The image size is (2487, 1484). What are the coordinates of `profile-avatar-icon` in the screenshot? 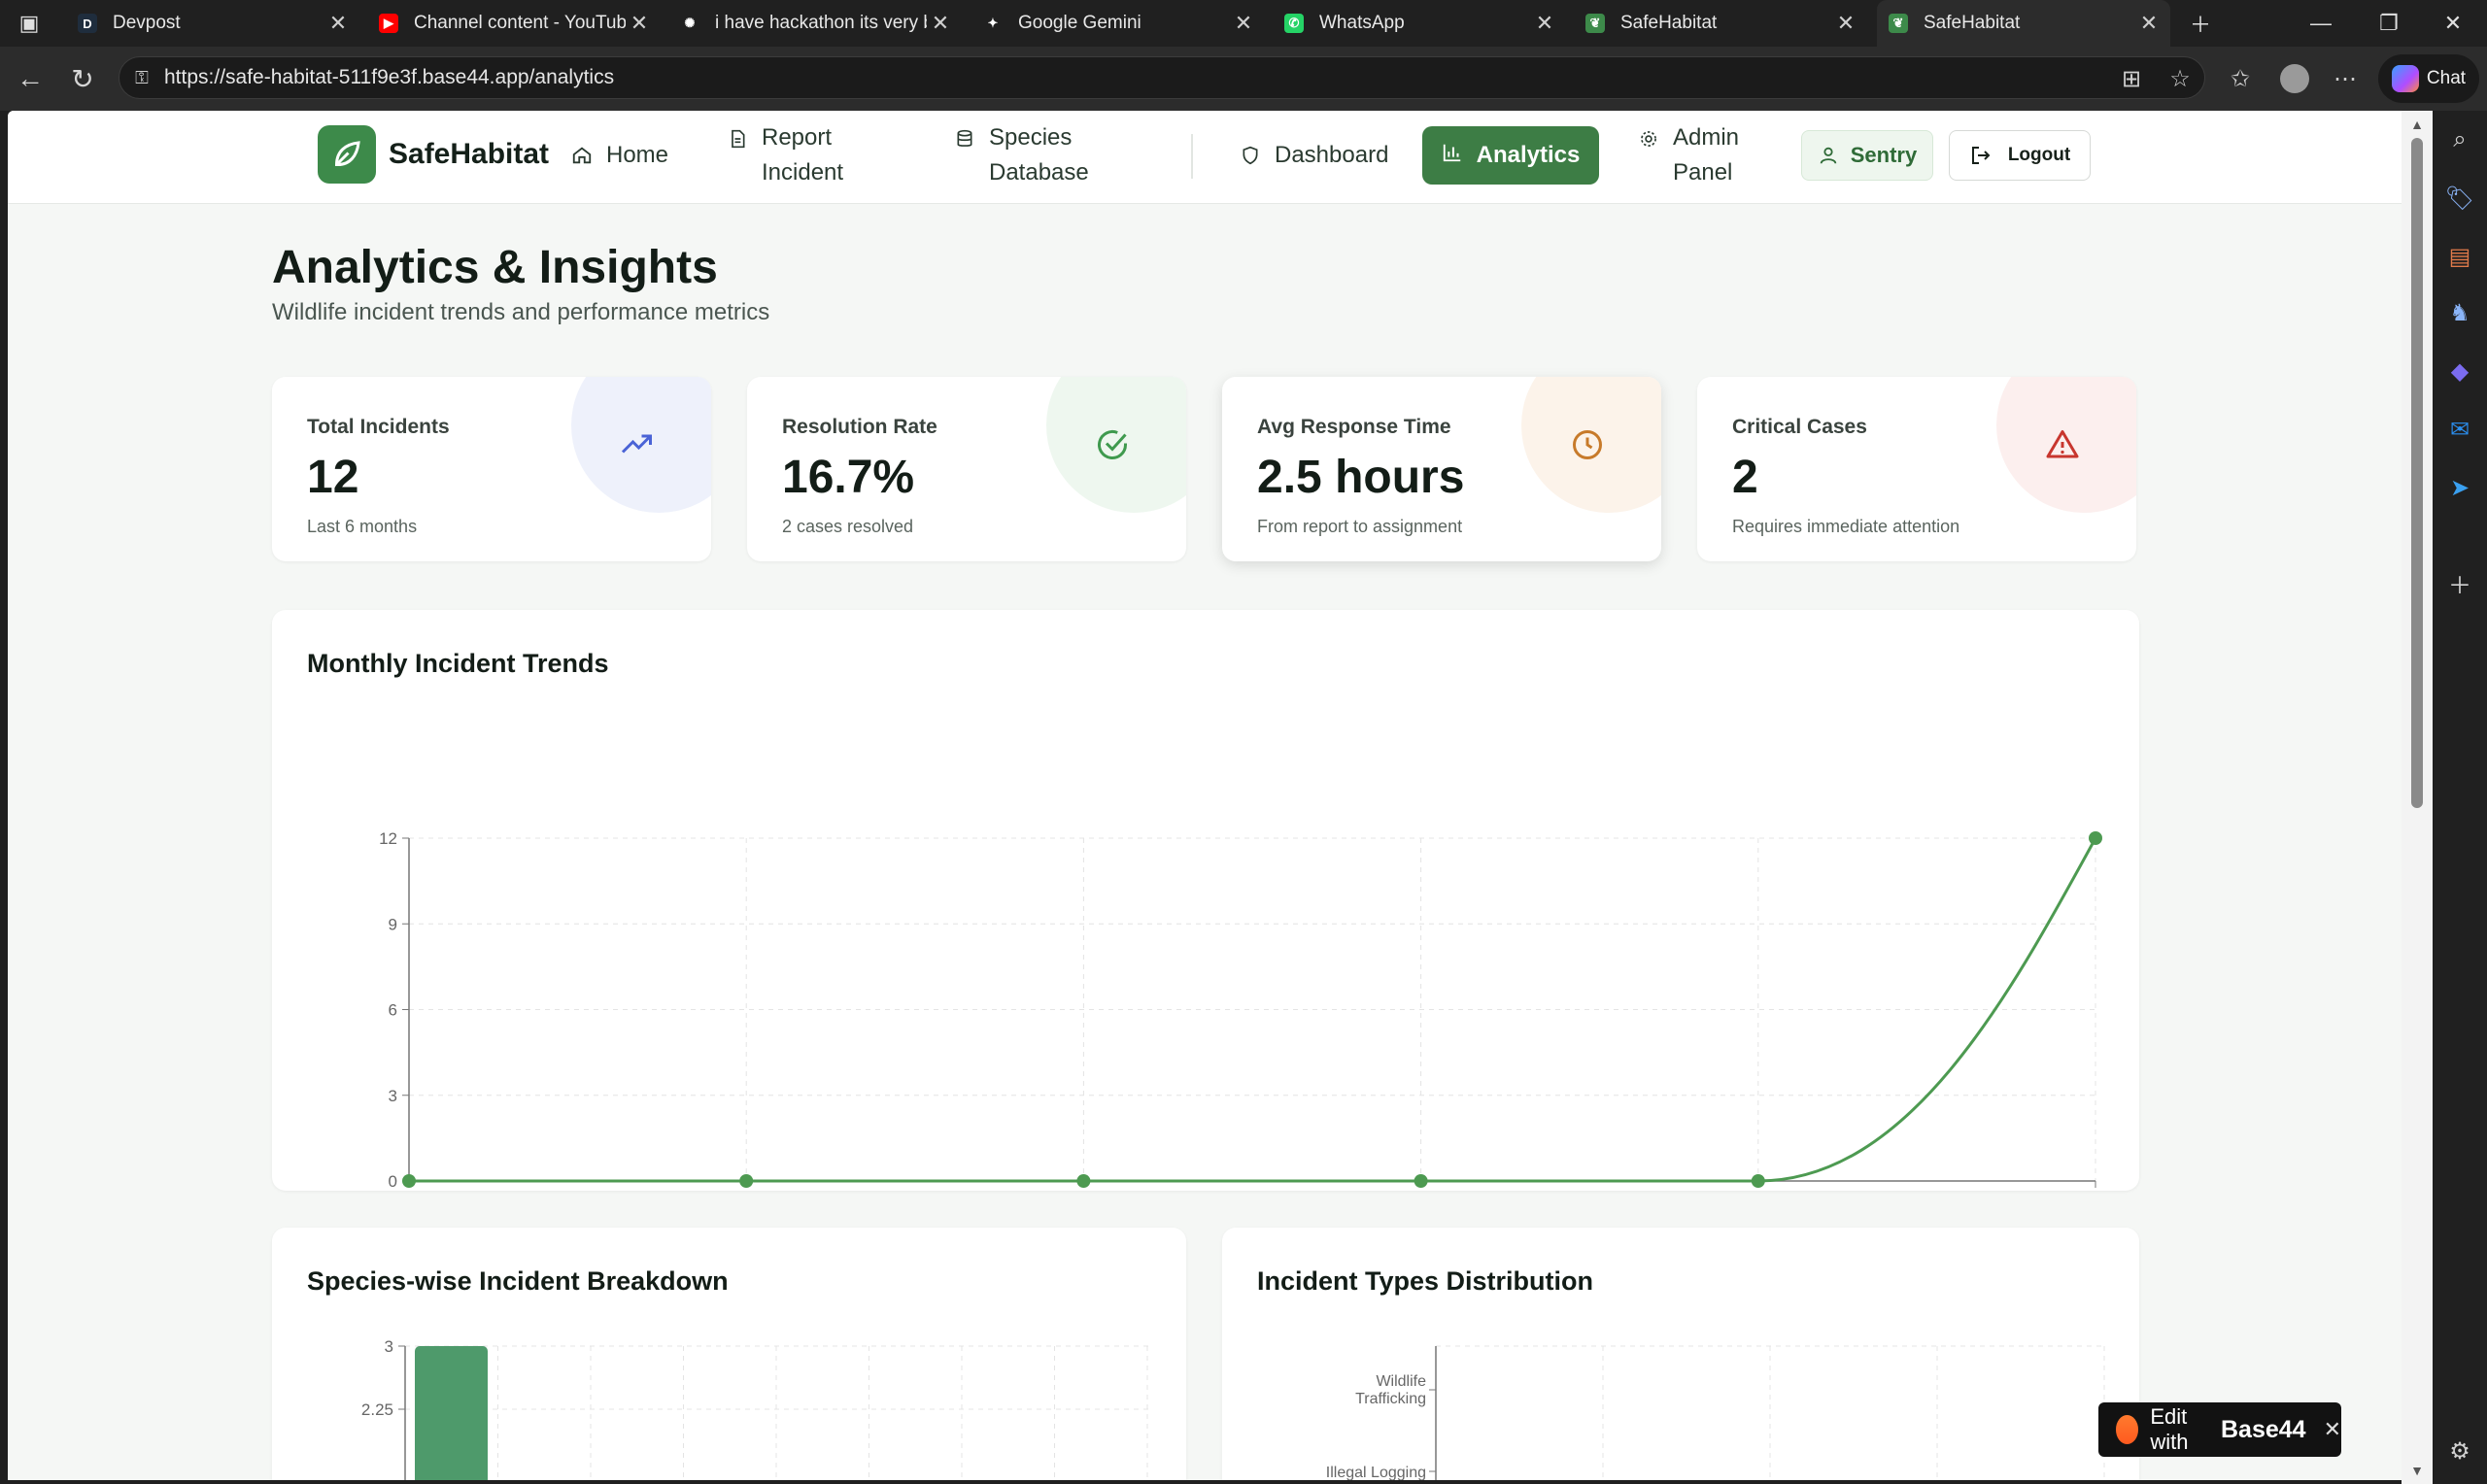 It's located at (2294, 79).